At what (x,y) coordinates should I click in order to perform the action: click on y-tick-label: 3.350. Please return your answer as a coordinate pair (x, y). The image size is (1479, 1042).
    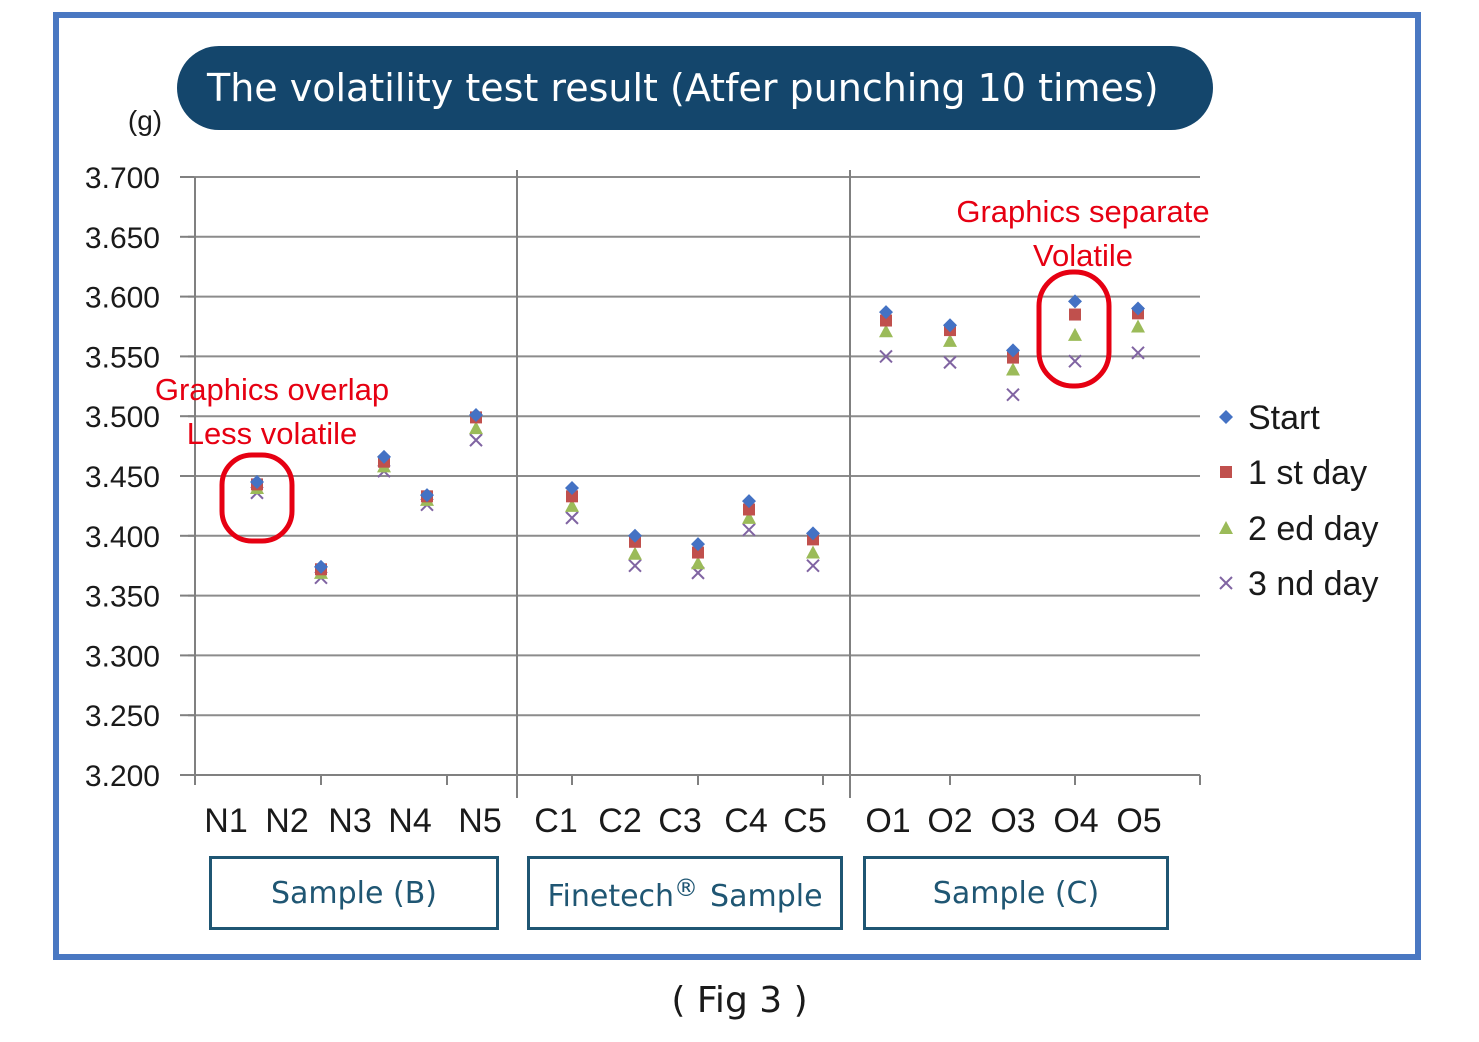
    Looking at the image, I should click on (122, 597).